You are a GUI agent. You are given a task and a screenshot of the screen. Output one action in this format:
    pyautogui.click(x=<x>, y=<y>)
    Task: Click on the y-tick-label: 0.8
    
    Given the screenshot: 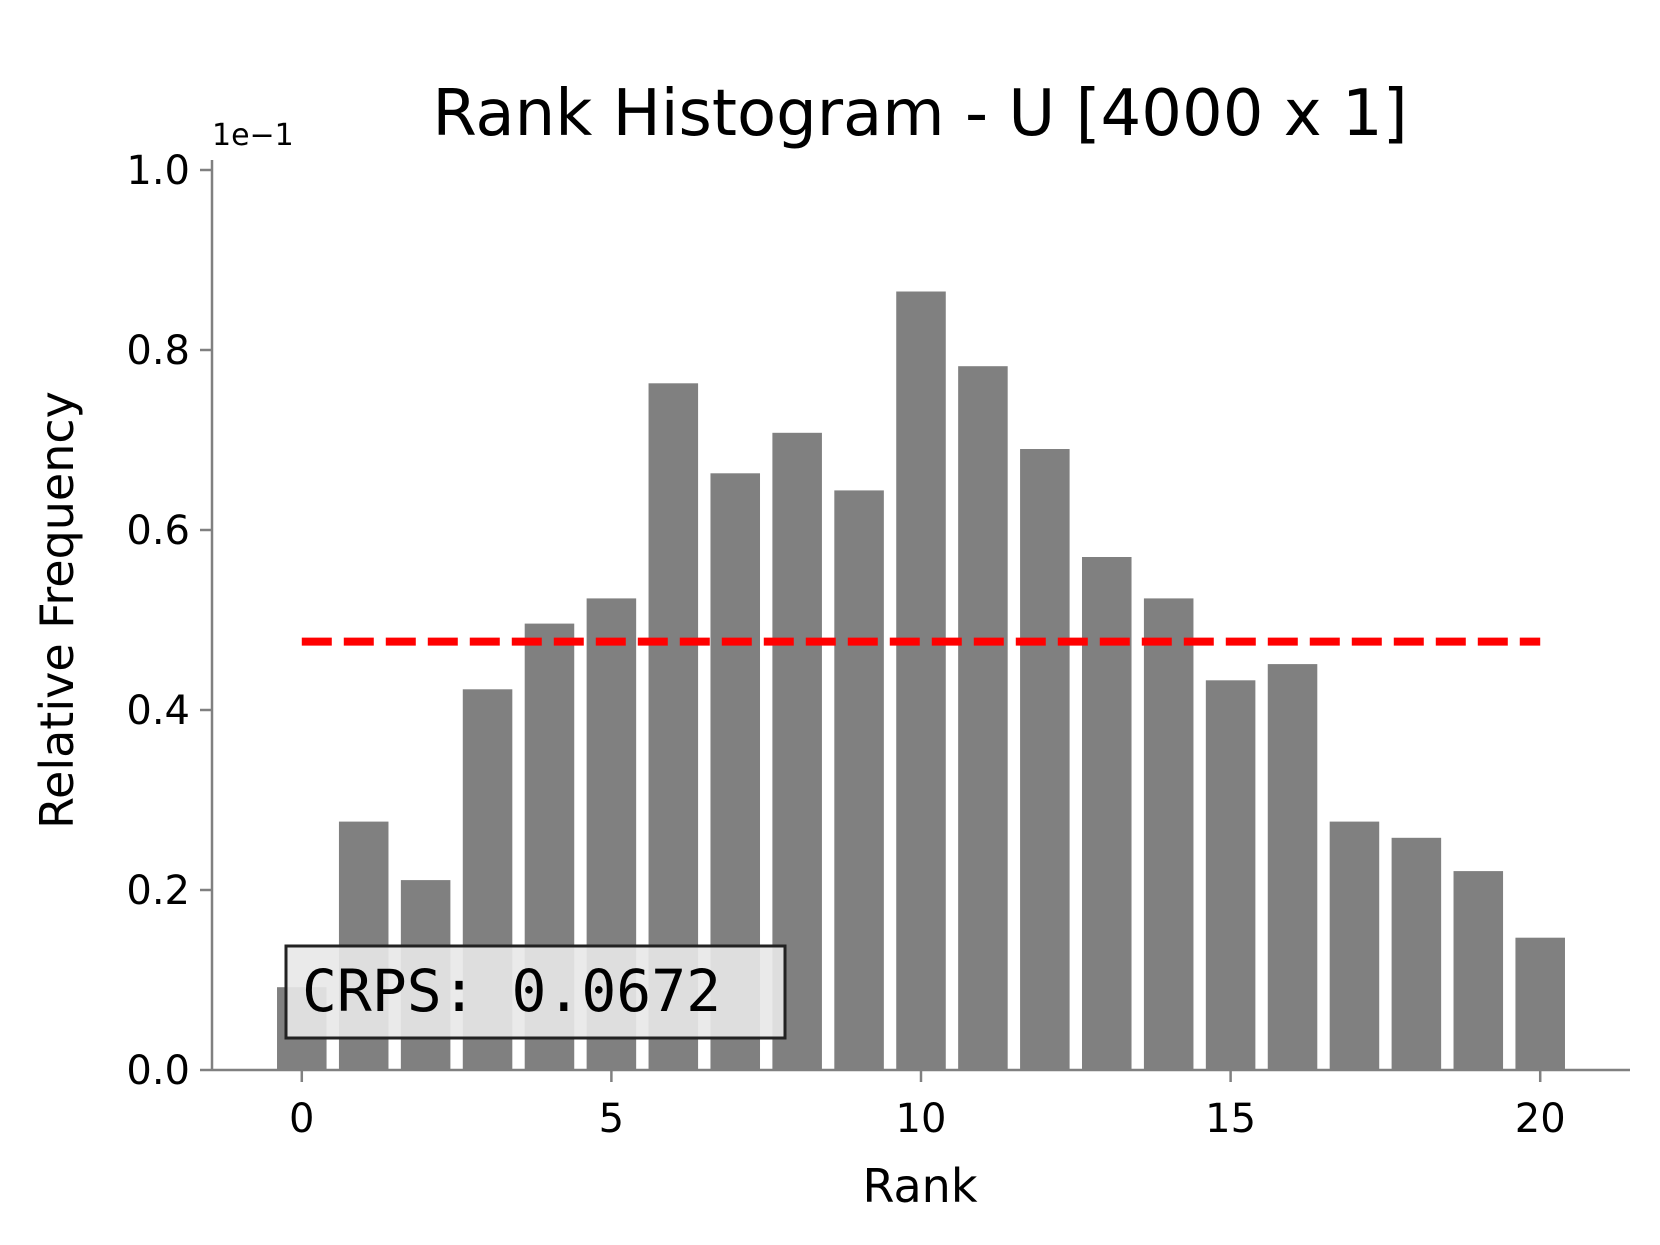 What is the action you would take?
    pyautogui.click(x=158, y=351)
    